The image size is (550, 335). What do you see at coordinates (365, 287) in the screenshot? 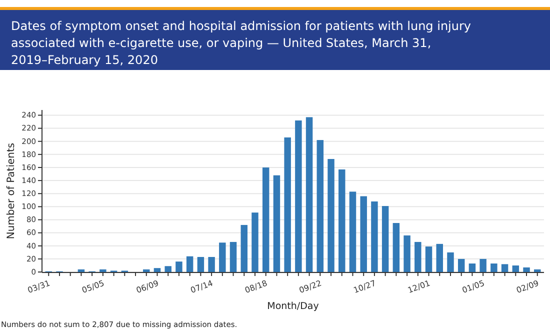
I see `x-tick-label: 10/27` at bounding box center [365, 287].